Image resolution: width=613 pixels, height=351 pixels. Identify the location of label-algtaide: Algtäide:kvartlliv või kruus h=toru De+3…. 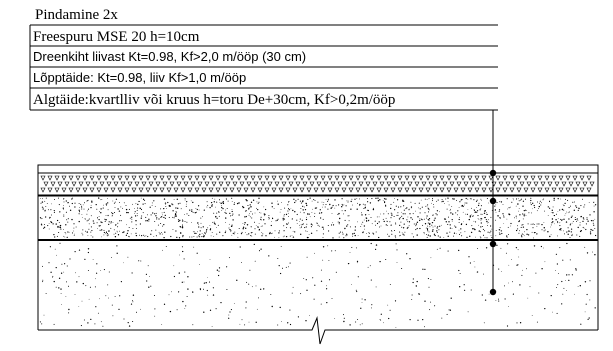
(214, 100).